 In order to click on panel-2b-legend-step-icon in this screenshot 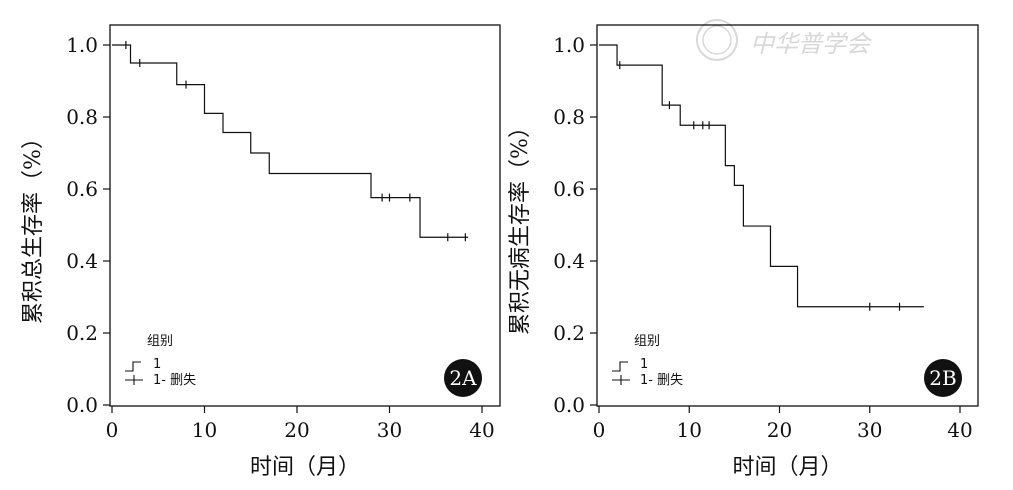, I will do `click(620, 366)`.